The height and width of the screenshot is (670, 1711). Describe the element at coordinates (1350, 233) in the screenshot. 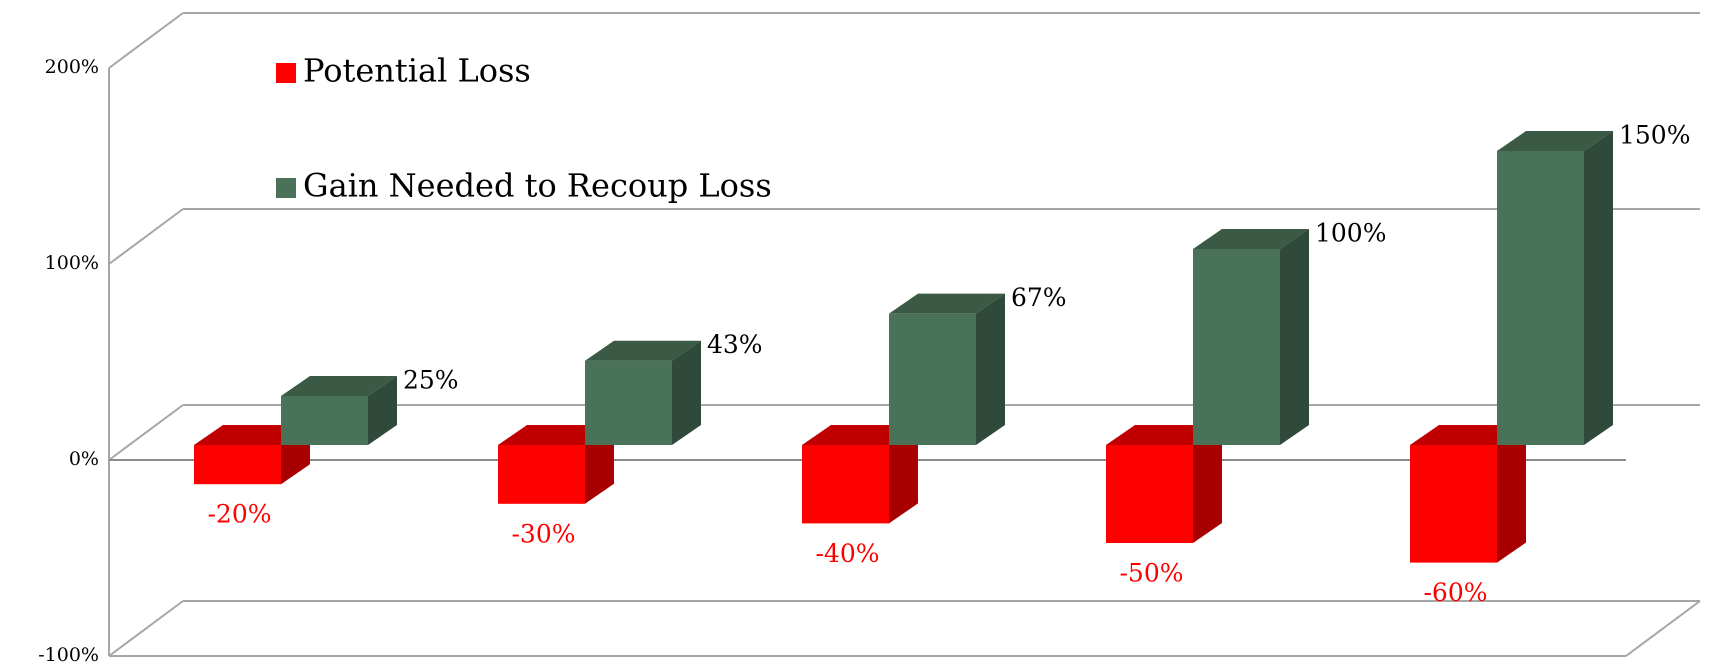

I see `data-label: 100%` at that location.